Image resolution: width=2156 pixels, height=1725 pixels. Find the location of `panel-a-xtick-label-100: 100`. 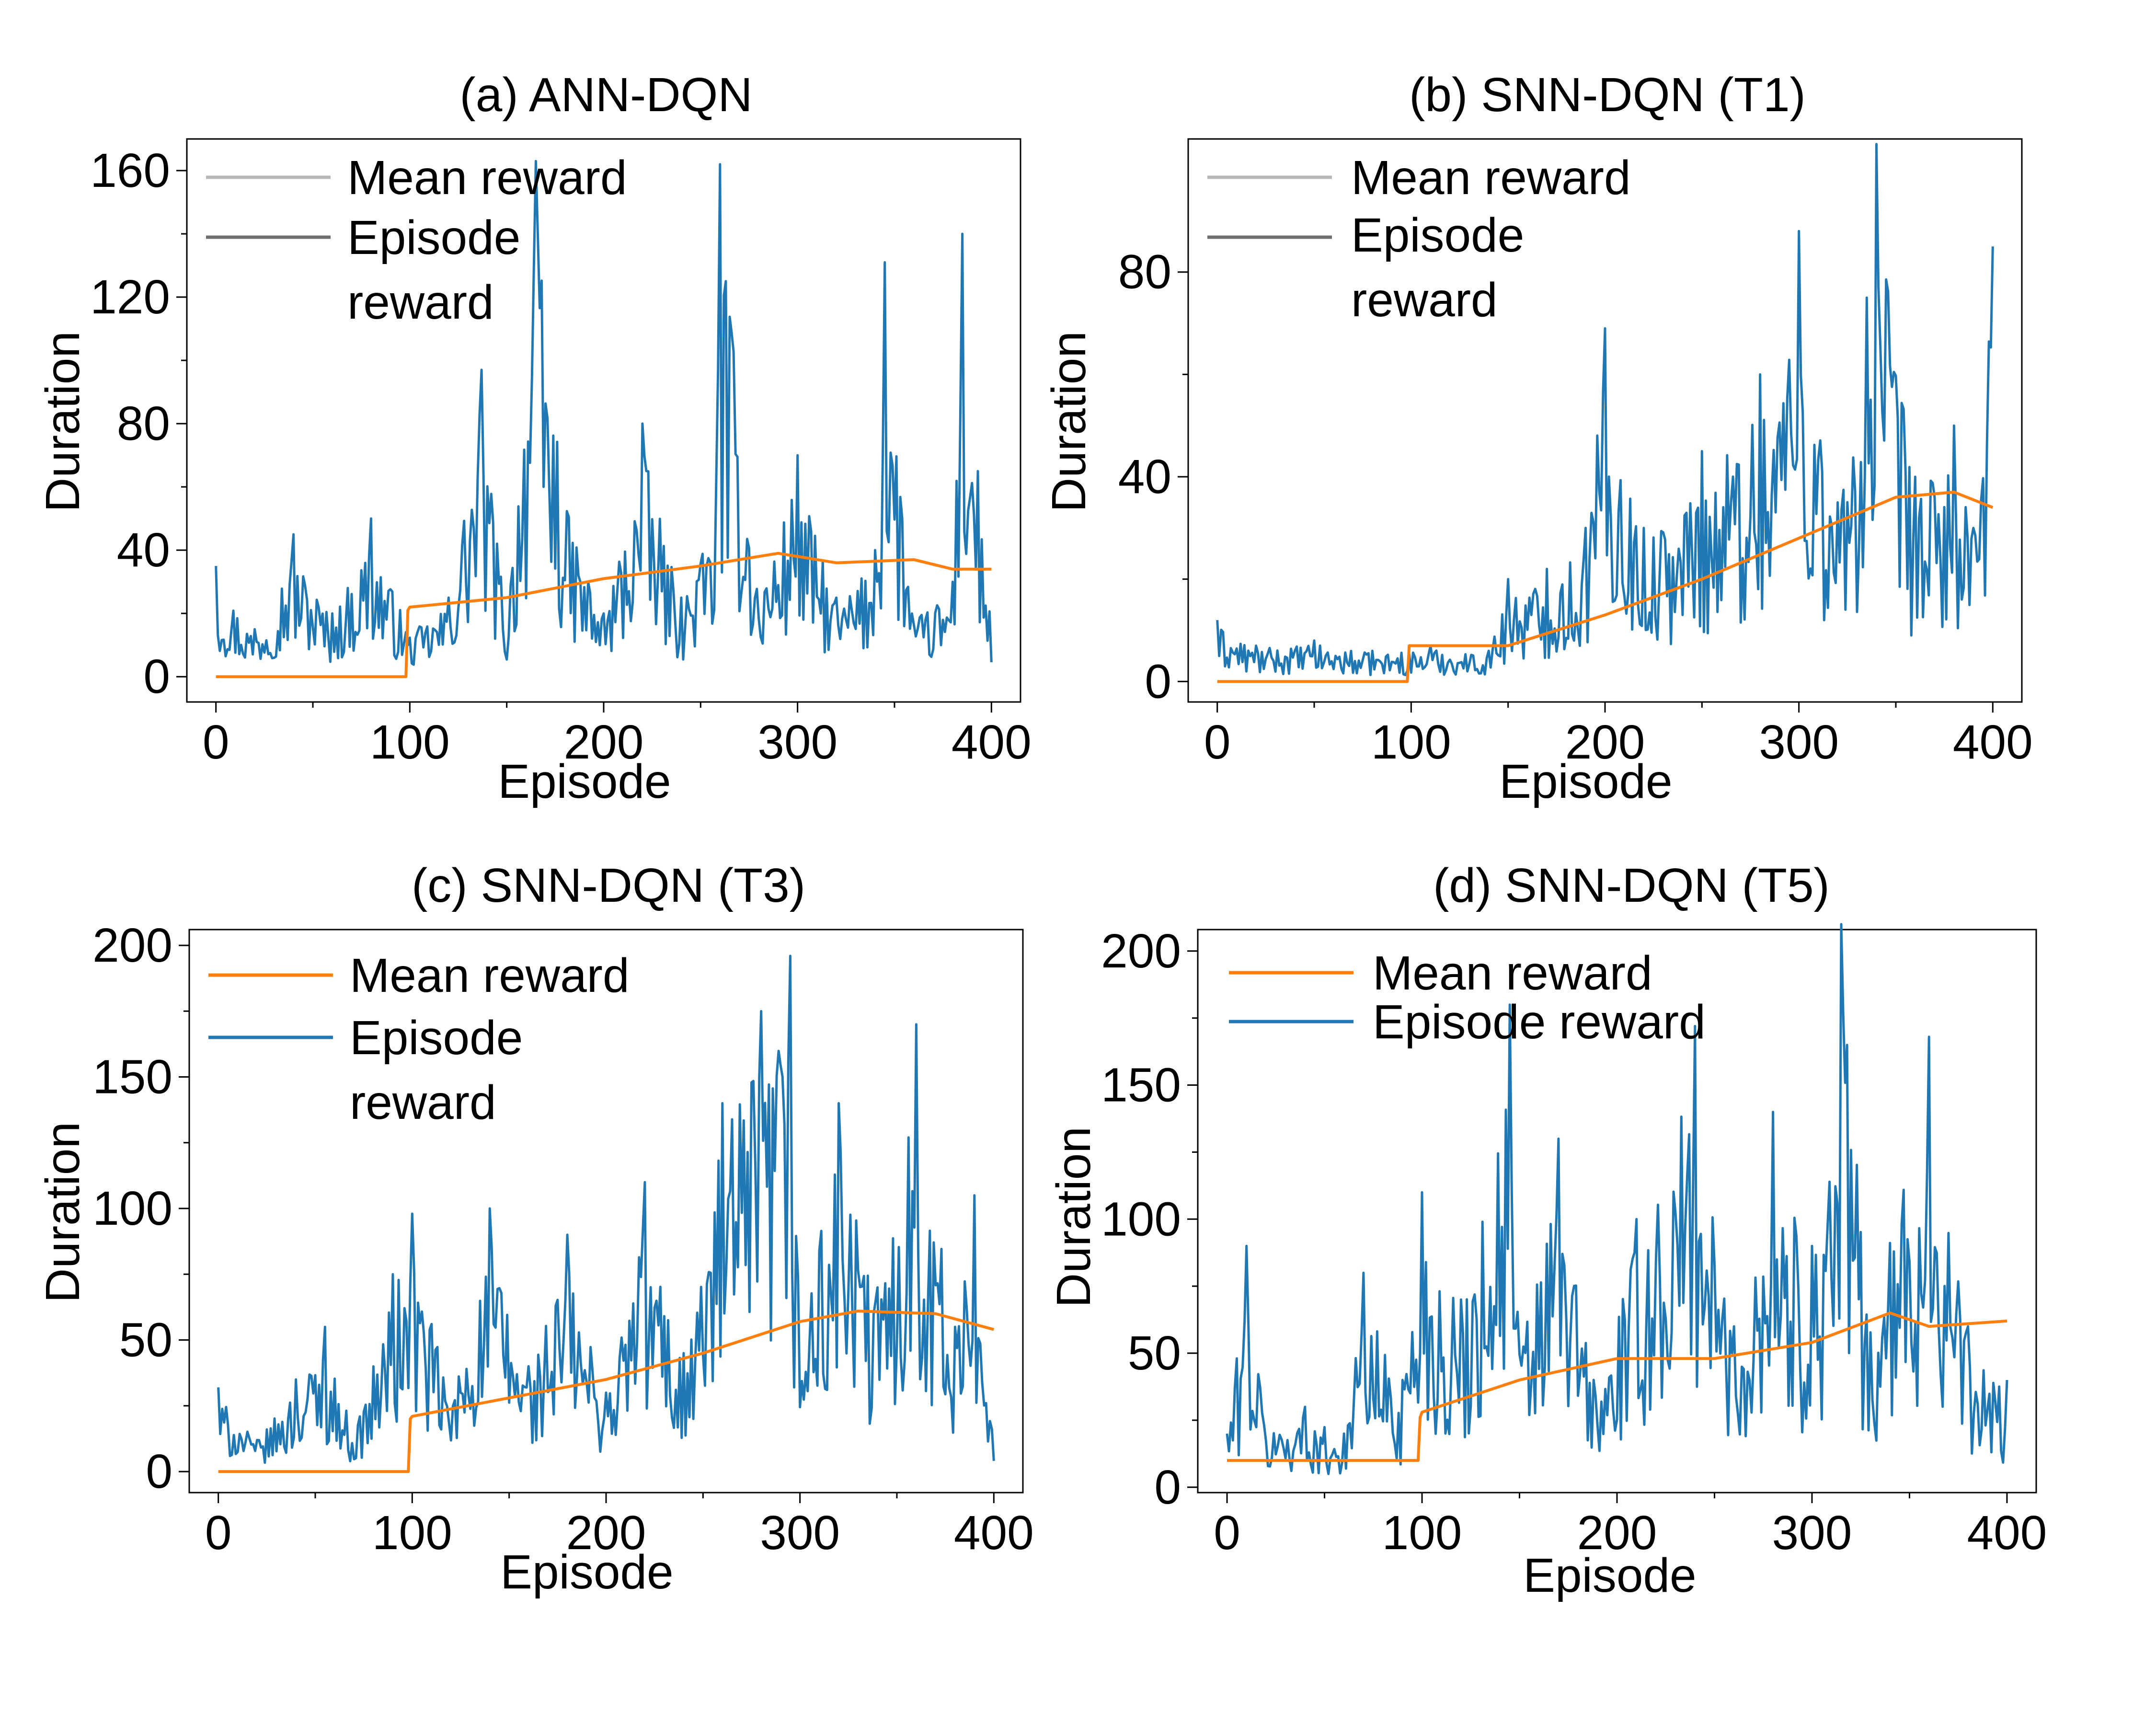

panel-a-xtick-label-100: 100 is located at coordinates (410, 742).